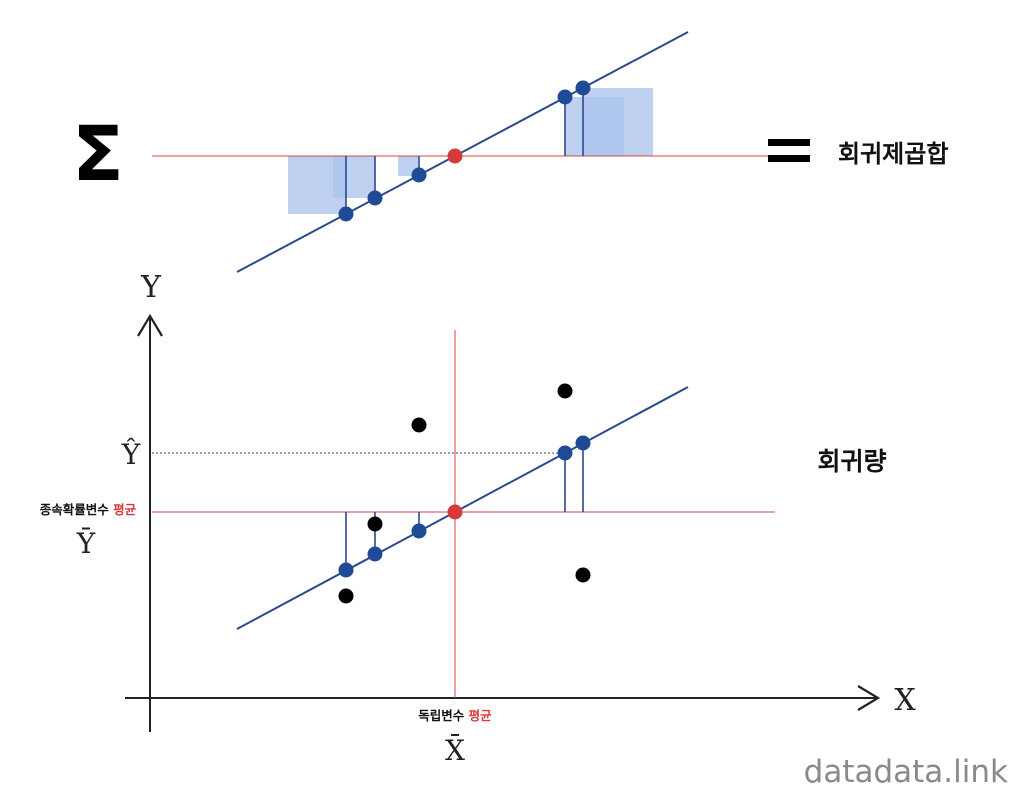  I want to click on y-hat-label: Ŷ, so click(131, 454).